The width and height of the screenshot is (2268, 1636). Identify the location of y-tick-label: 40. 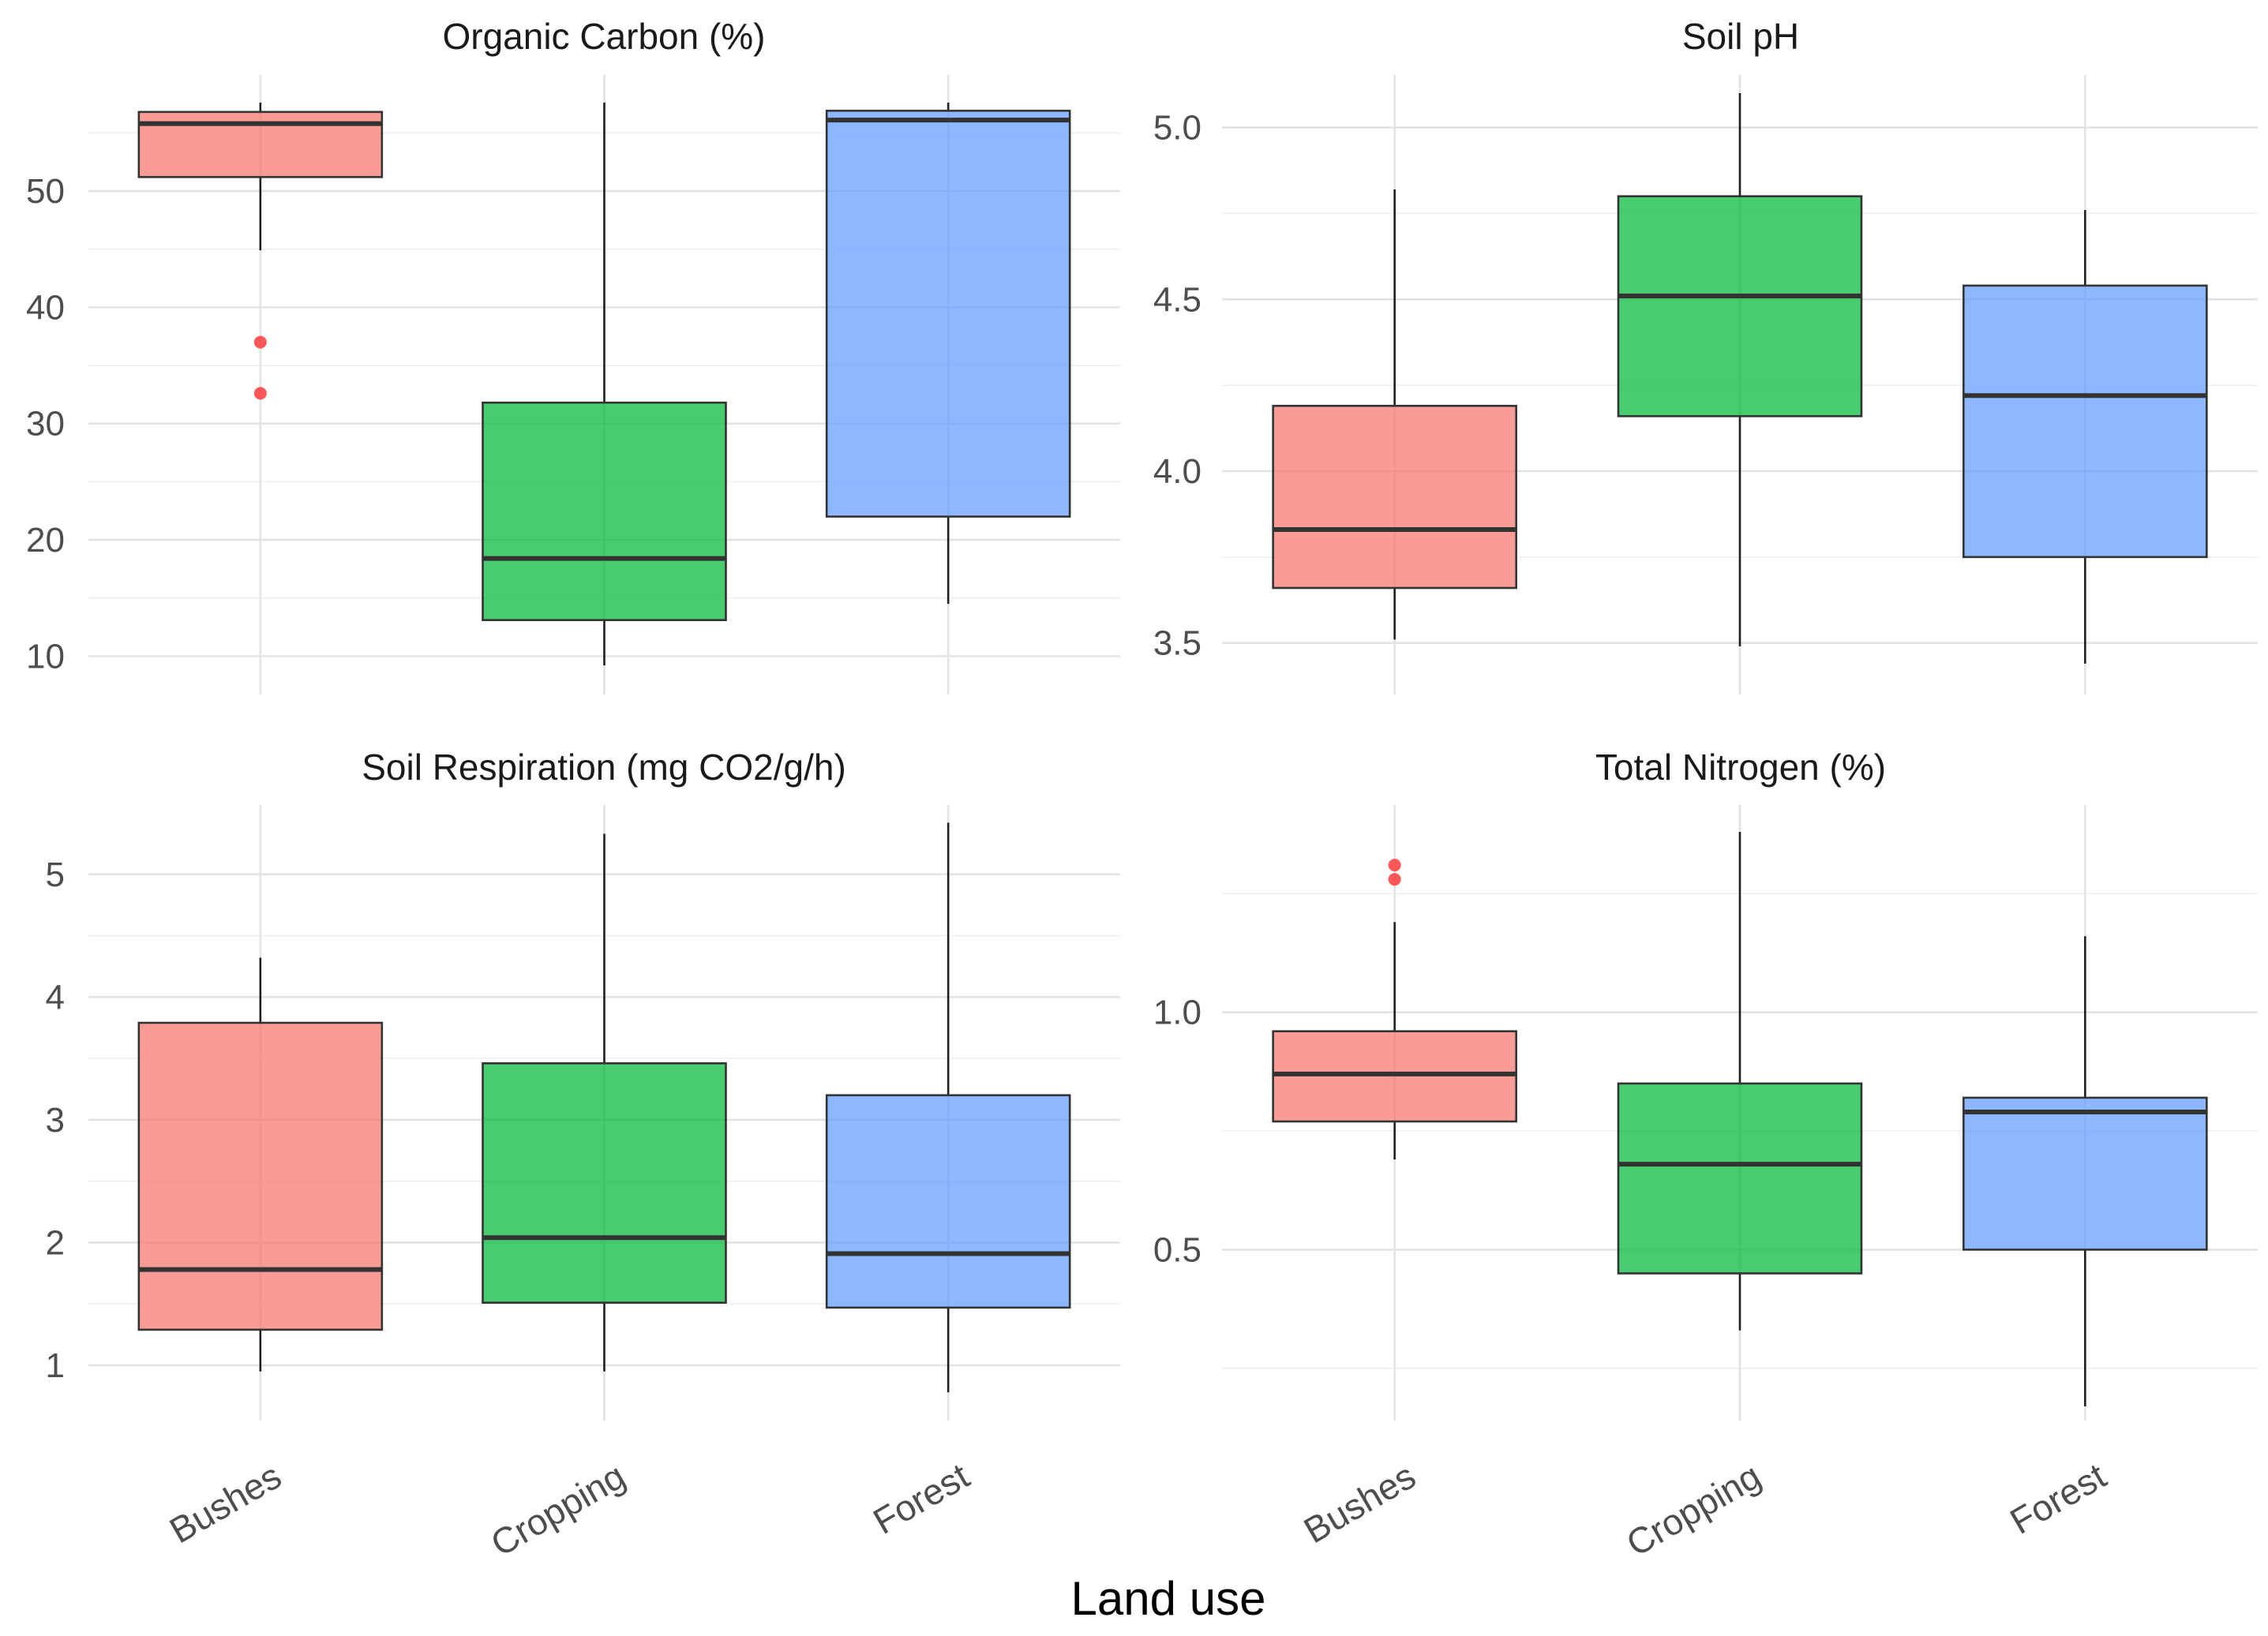
(45, 307).